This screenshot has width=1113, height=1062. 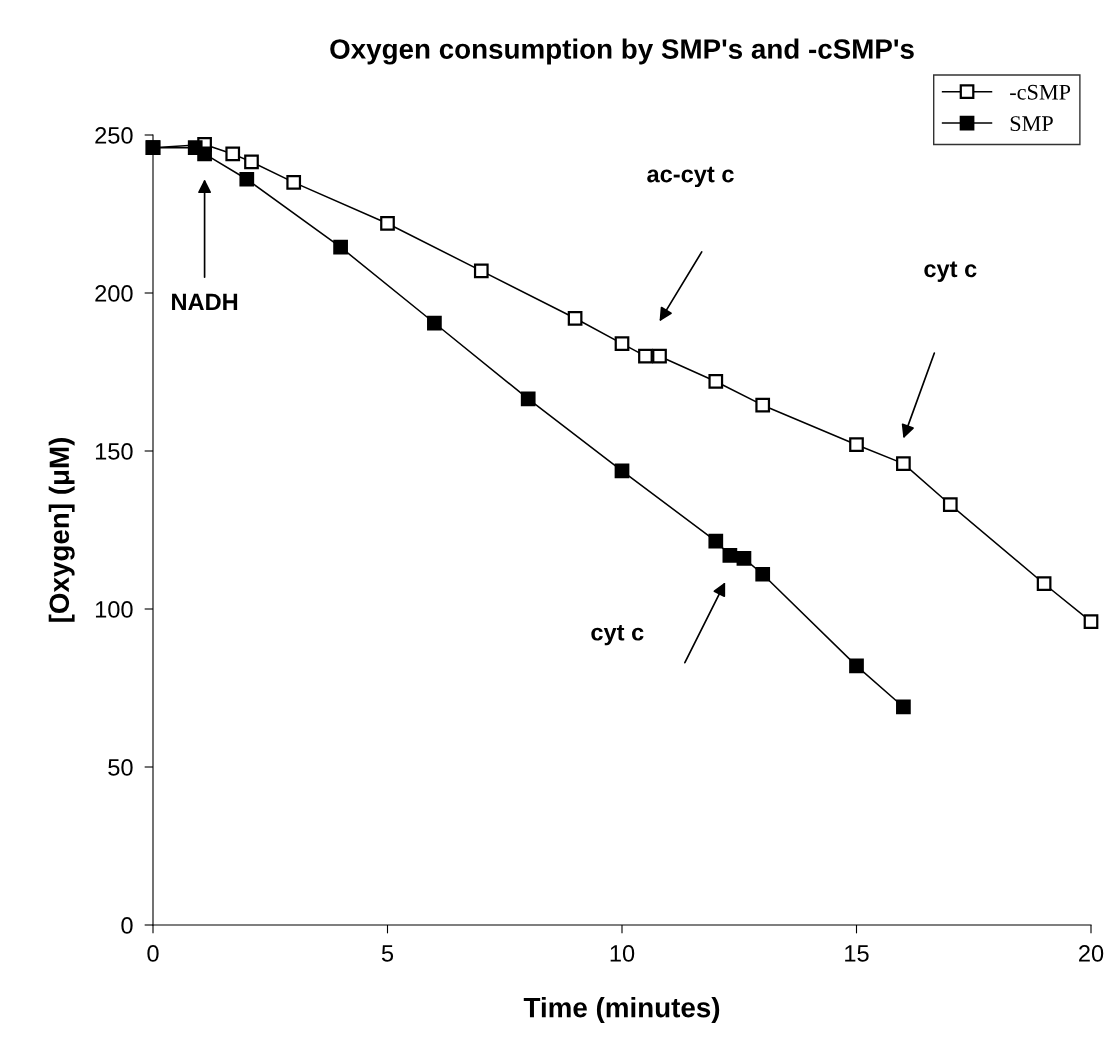 I want to click on x-tick-label: 0, so click(x=153, y=953).